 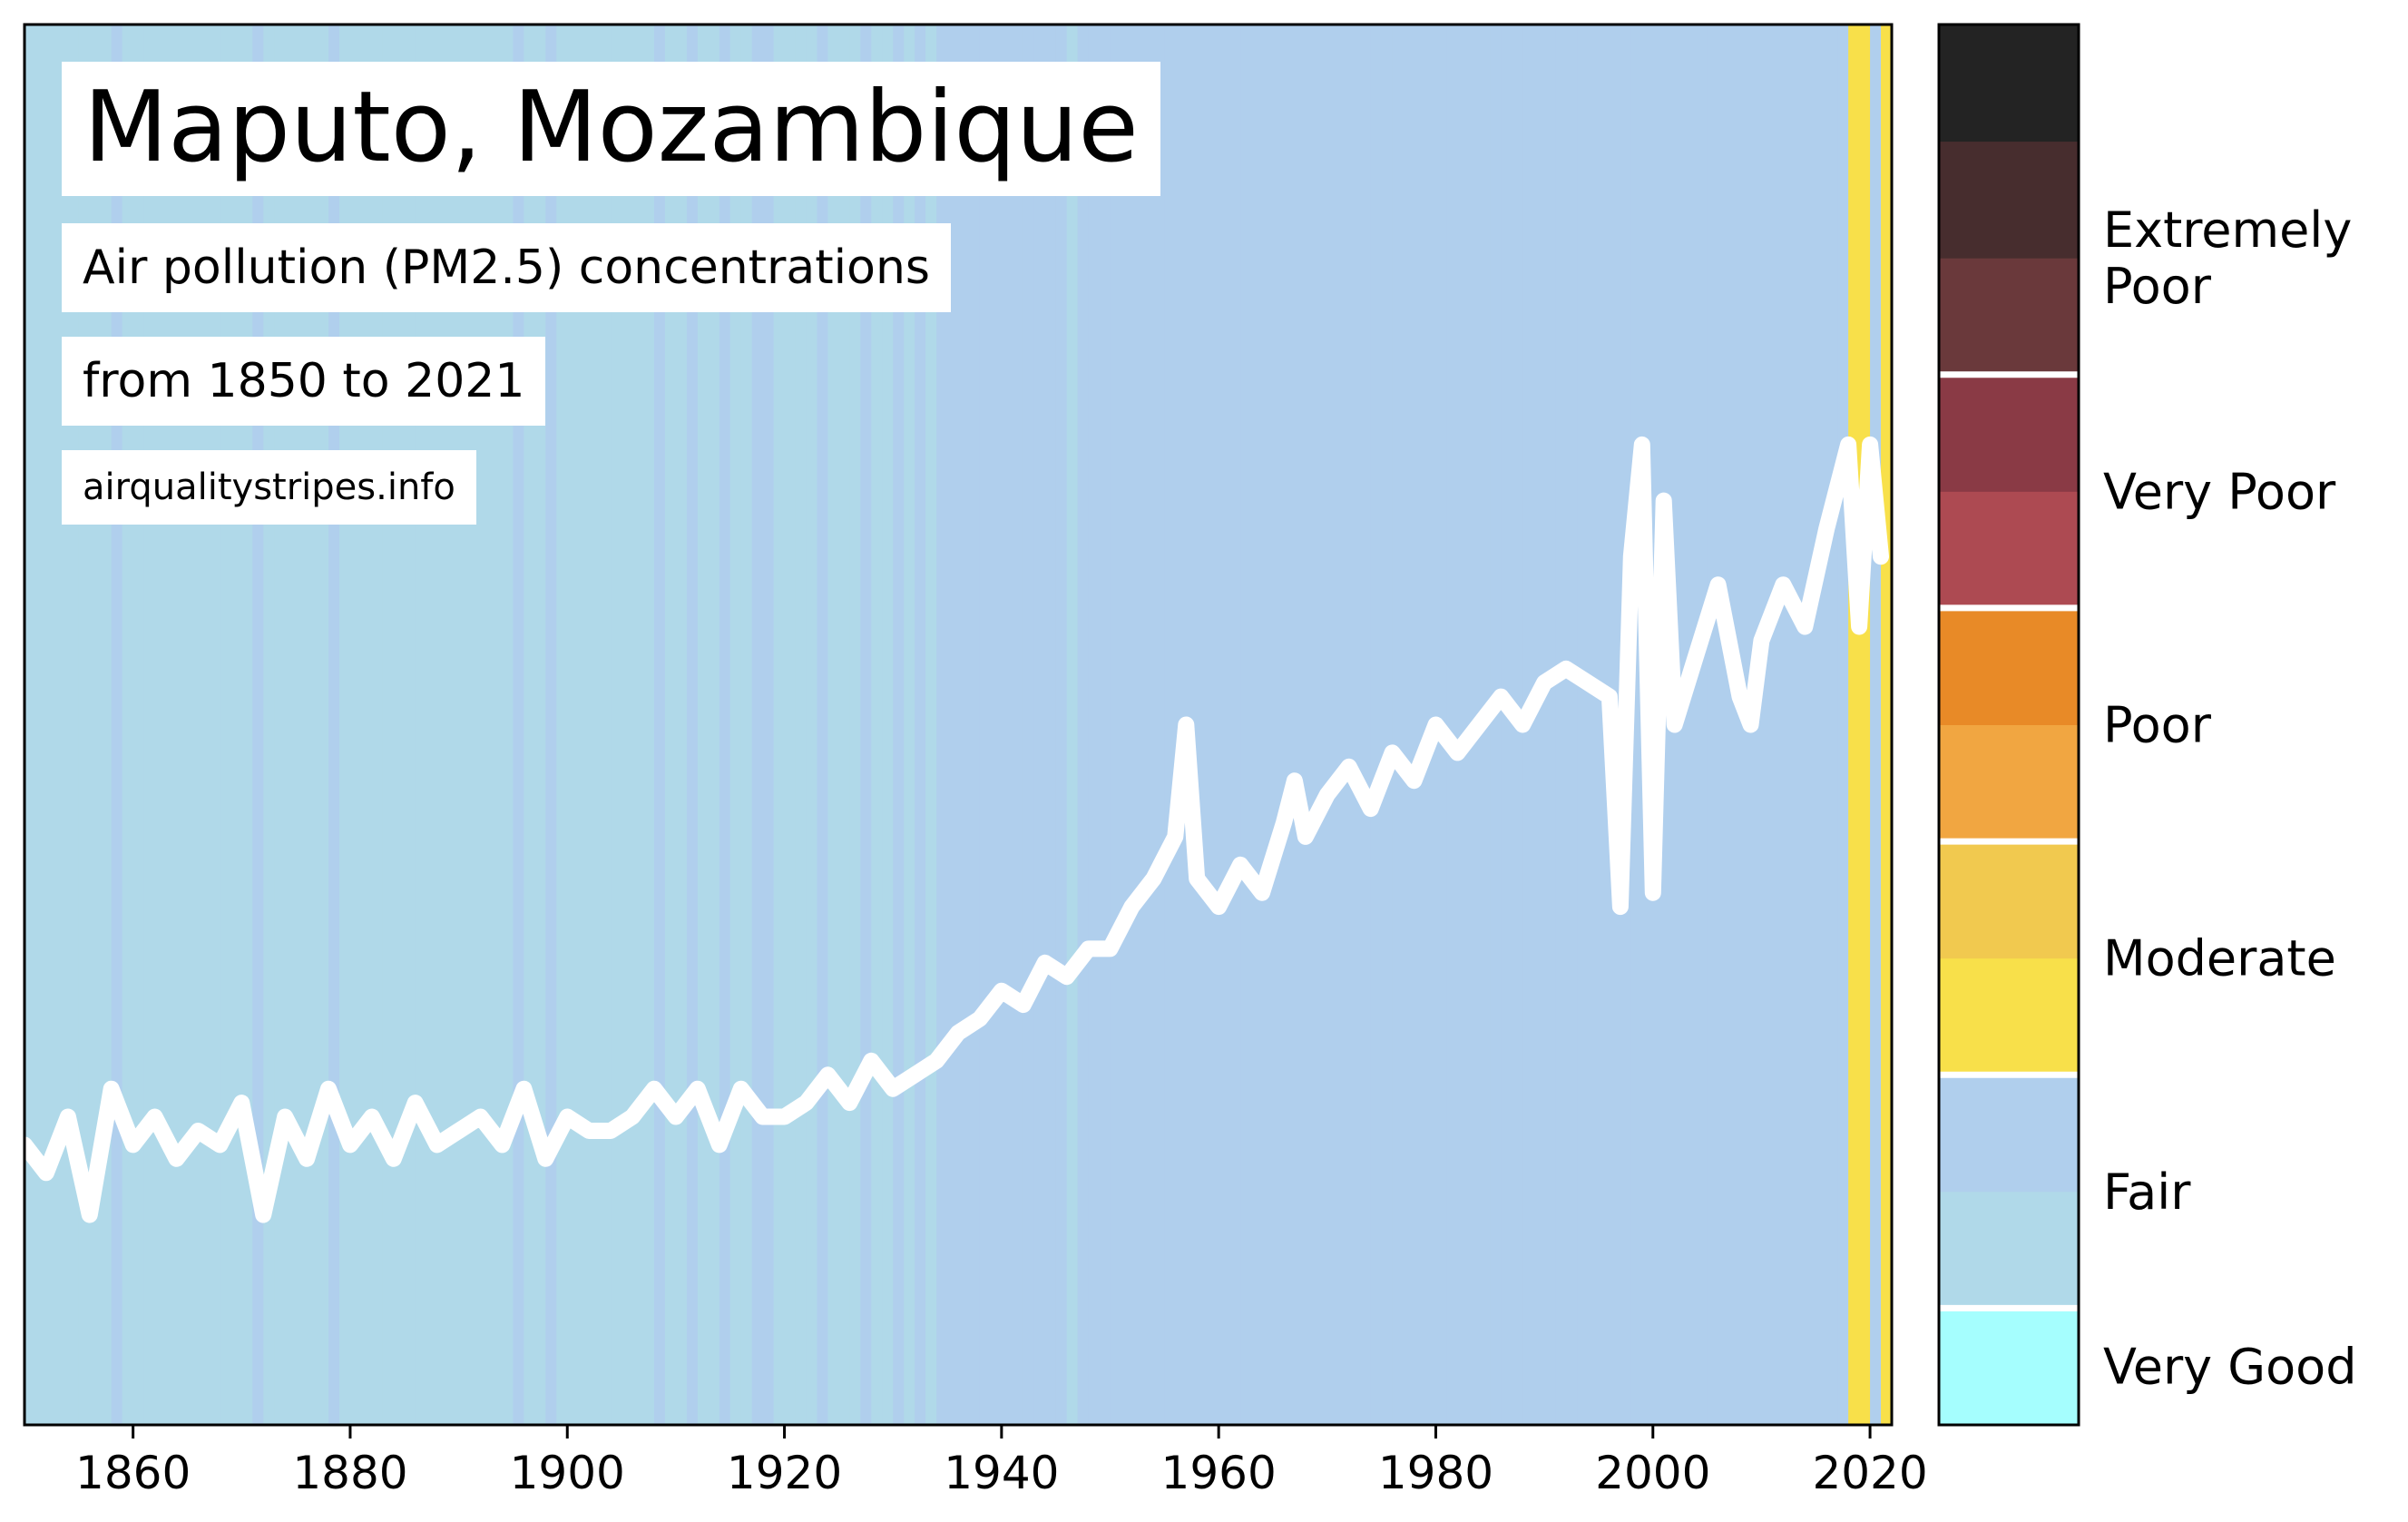 I want to click on stripe-1900, so click(x=573, y=725).